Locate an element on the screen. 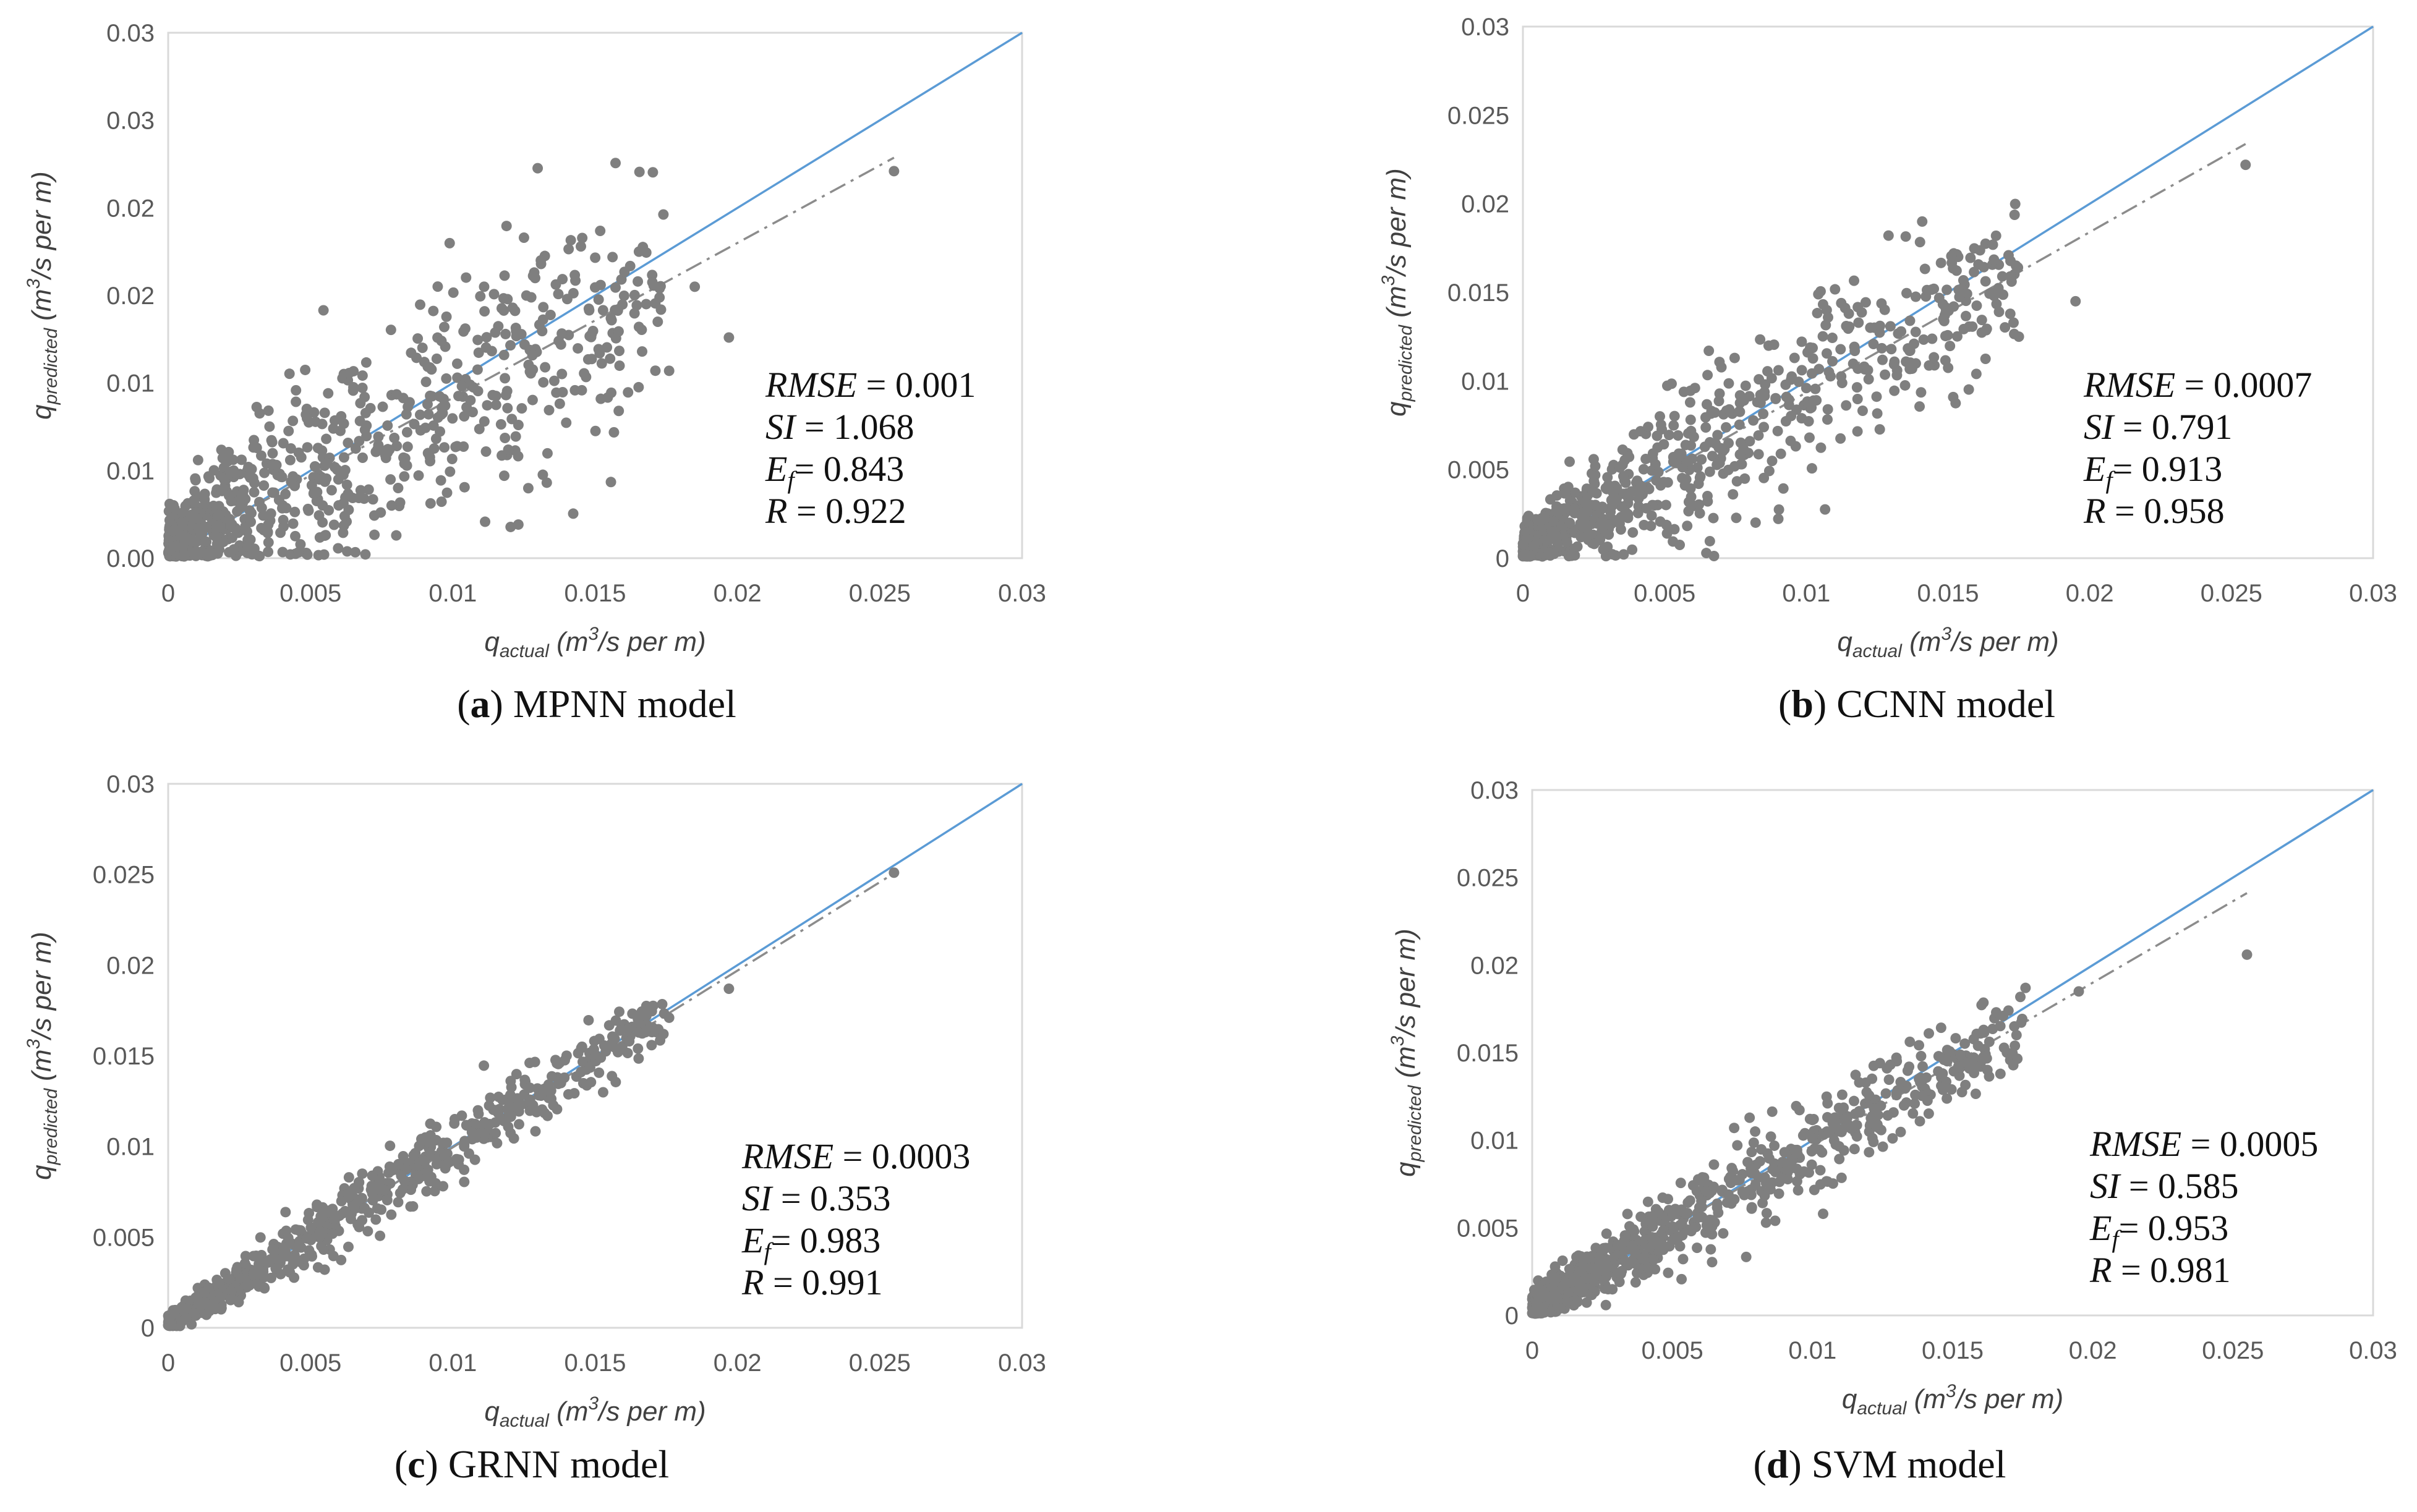  y-tick-label: 0.01 is located at coordinates (1494, 1141).